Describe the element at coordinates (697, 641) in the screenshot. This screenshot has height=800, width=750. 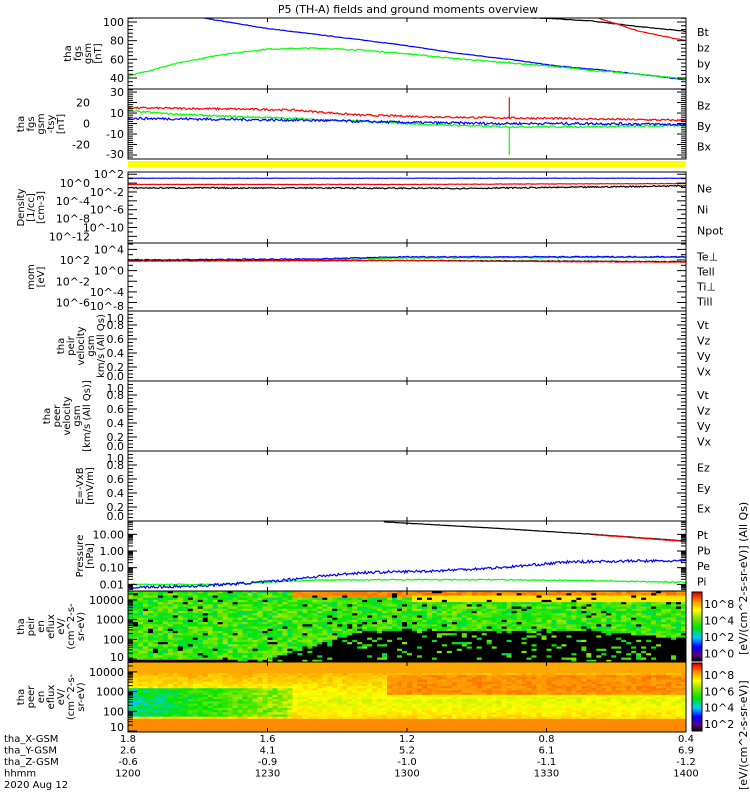
I see `colorbar-segment` at that location.